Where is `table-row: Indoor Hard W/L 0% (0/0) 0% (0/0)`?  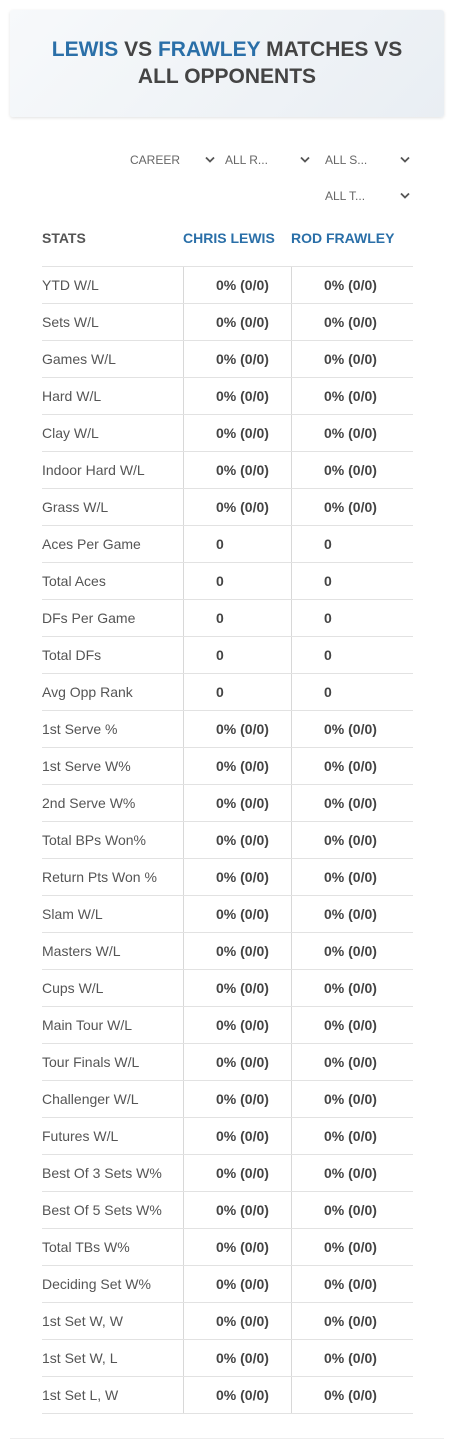 table-row: Indoor Hard W/L 0% (0/0) 0% (0/0) is located at coordinates (227, 470).